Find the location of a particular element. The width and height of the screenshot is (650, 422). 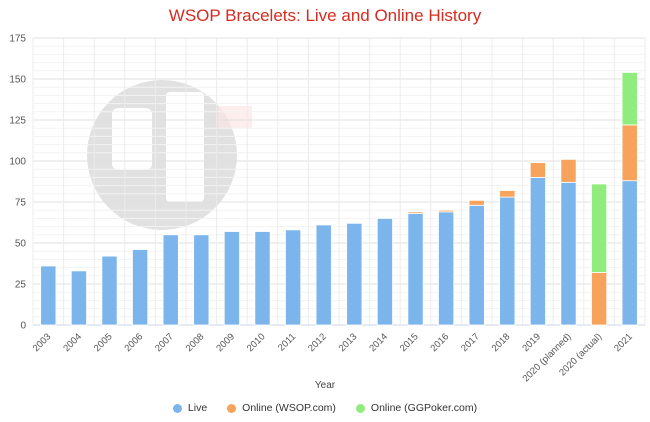

chart-title: WSOP Bracelets: Live and Online History is located at coordinates (325, 15).